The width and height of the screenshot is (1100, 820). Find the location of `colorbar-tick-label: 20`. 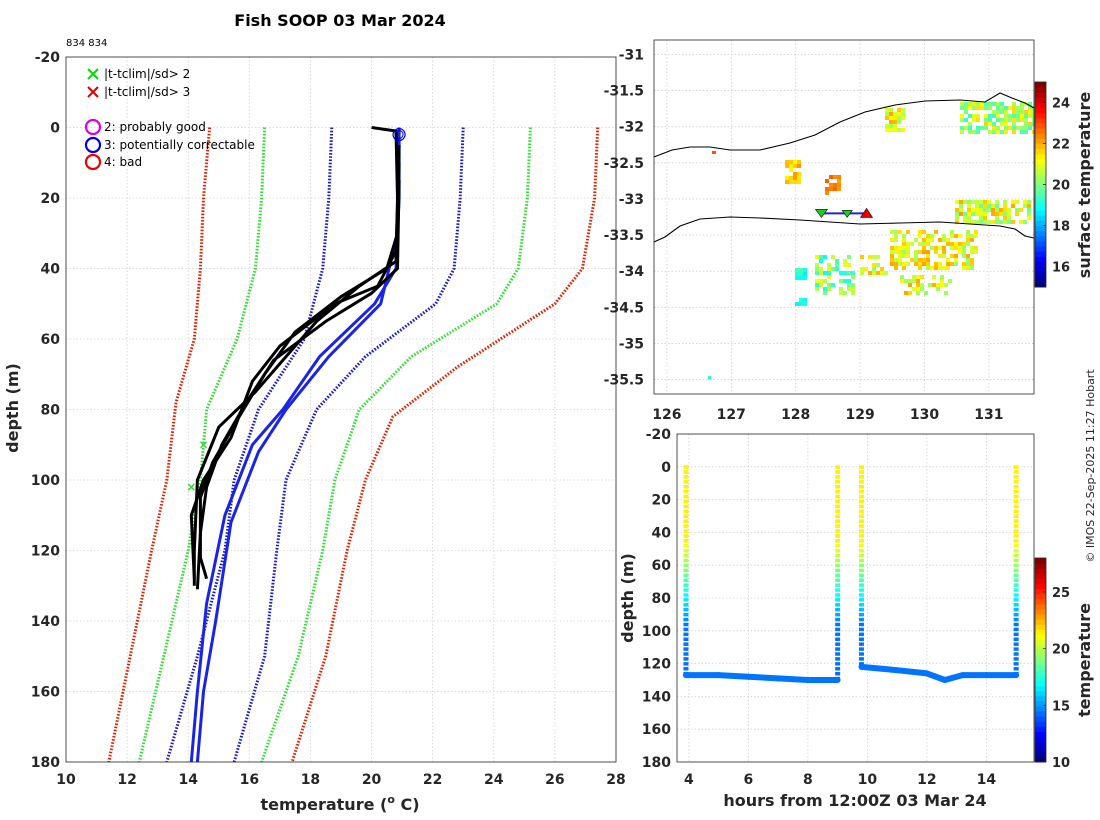

colorbar-tick-label: 20 is located at coordinates (1061, 186).